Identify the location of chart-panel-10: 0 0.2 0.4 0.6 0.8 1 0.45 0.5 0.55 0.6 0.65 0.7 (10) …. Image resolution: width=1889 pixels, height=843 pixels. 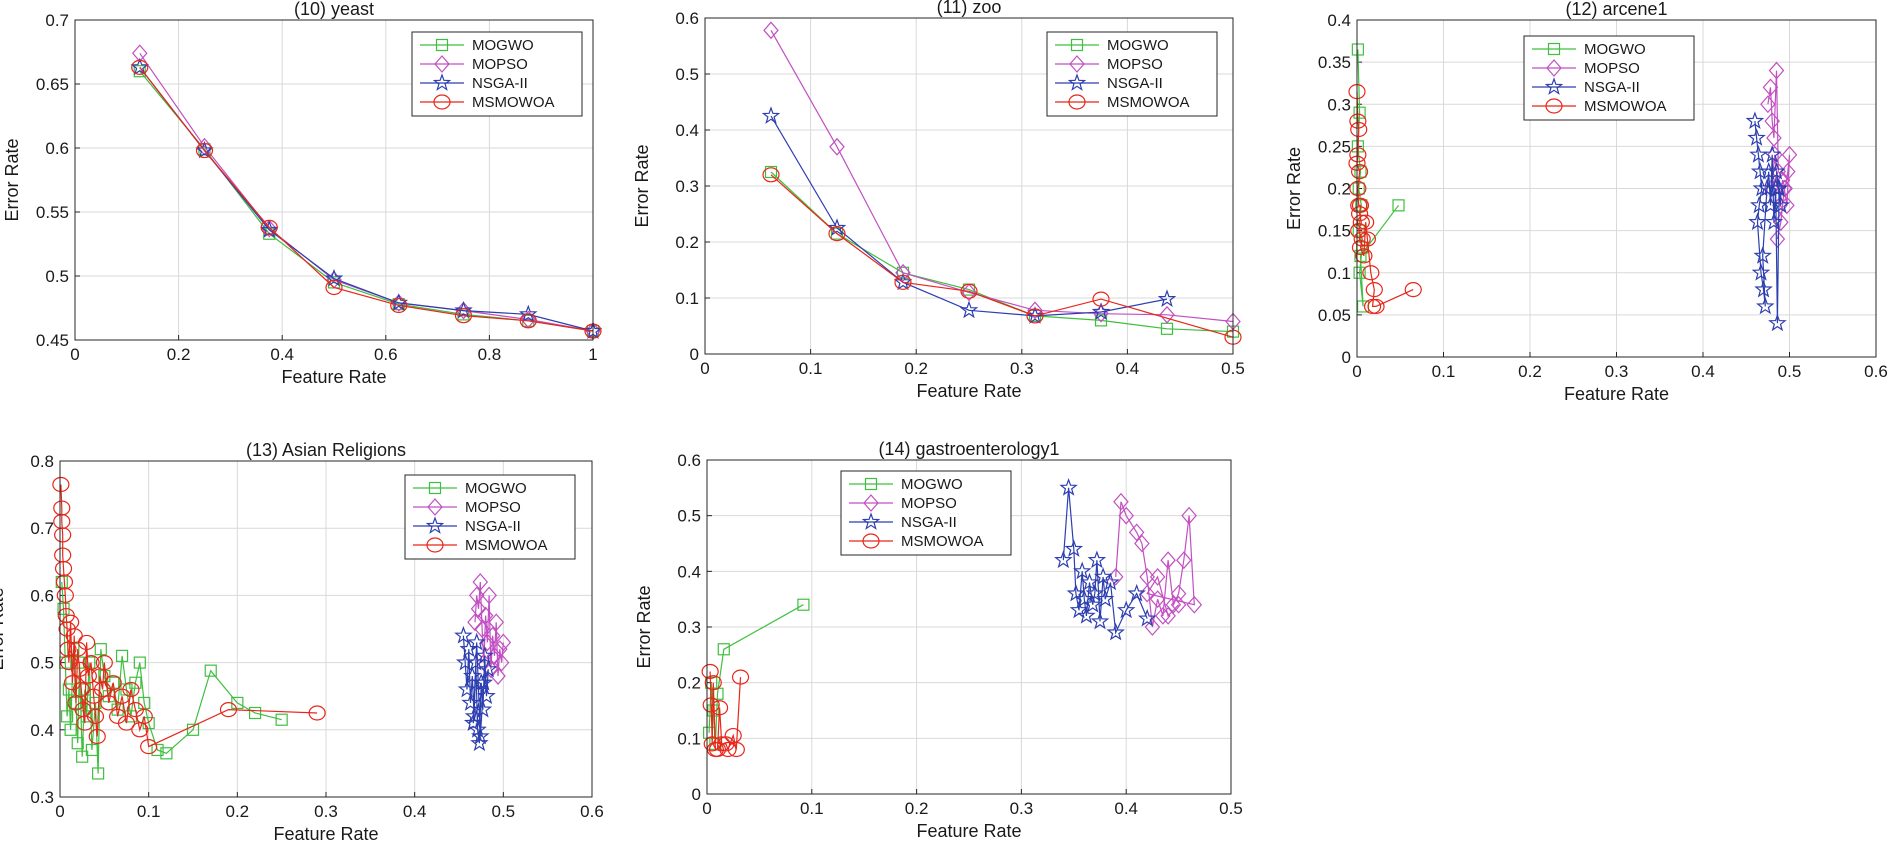
(302, 193).